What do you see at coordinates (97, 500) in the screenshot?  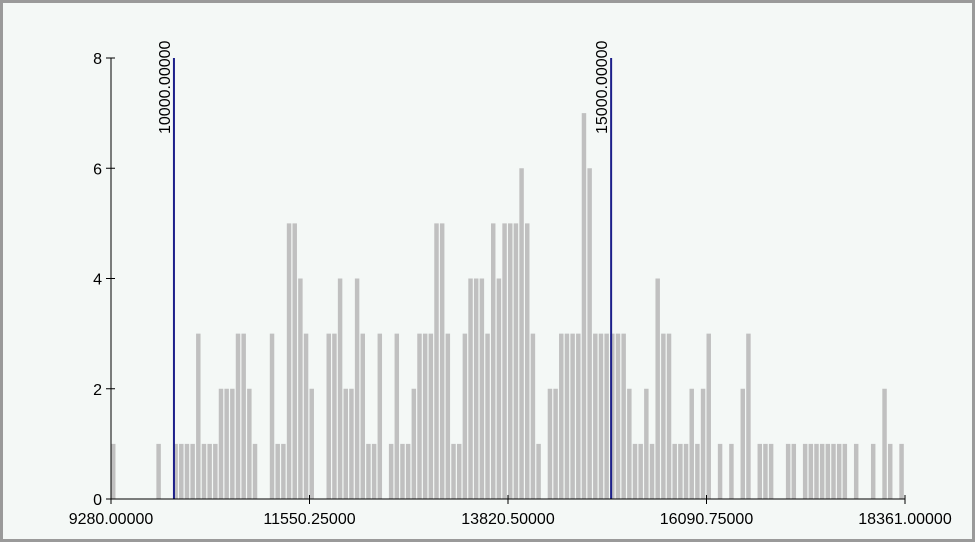 I see `y-tick-label: 0` at bounding box center [97, 500].